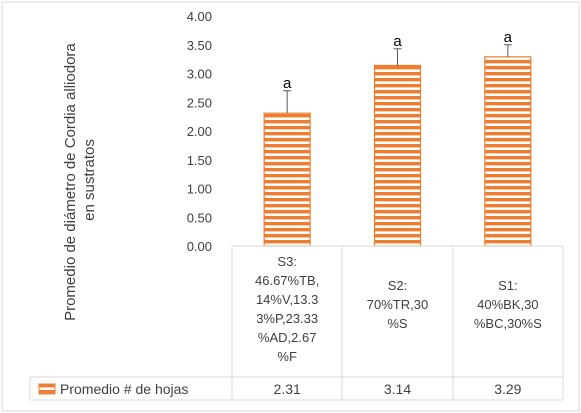  Describe the element at coordinates (199, 74) in the screenshot. I see `y-tick-label: 3.00` at that location.